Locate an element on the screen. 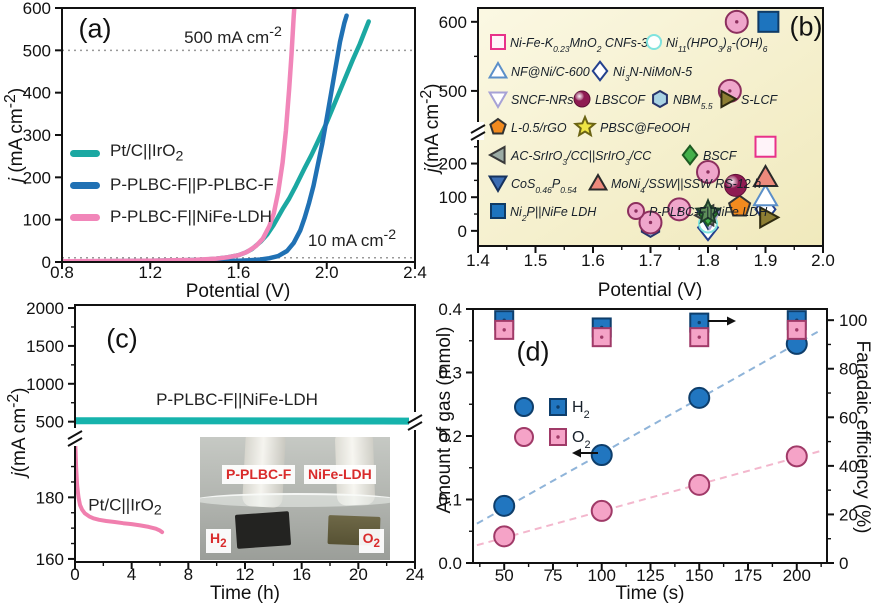 The width and height of the screenshot is (880, 607). panel-b-letter: (b) is located at coordinates (806, 26).